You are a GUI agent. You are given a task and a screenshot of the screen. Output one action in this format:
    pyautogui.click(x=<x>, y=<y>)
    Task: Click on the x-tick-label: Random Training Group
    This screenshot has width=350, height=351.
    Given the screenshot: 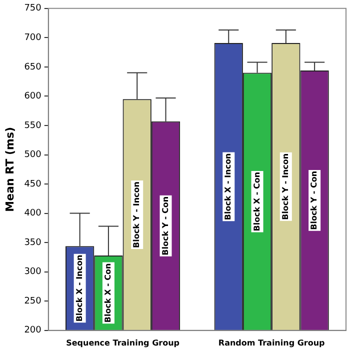 What is the action you would take?
    pyautogui.click(x=272, y=343)
    